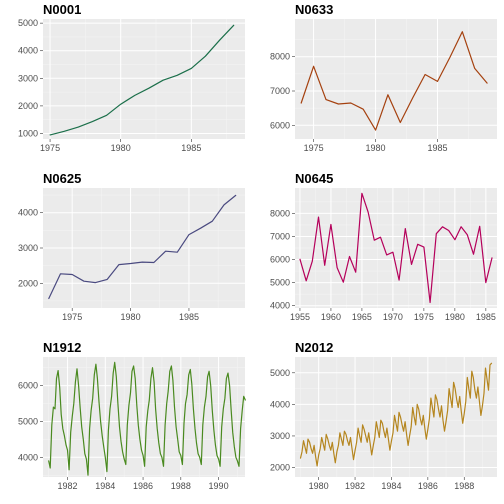 Image resolution: width=504 pixels, height=504 pixels. I want to click on panel-title: N0001, so click(62, 9).